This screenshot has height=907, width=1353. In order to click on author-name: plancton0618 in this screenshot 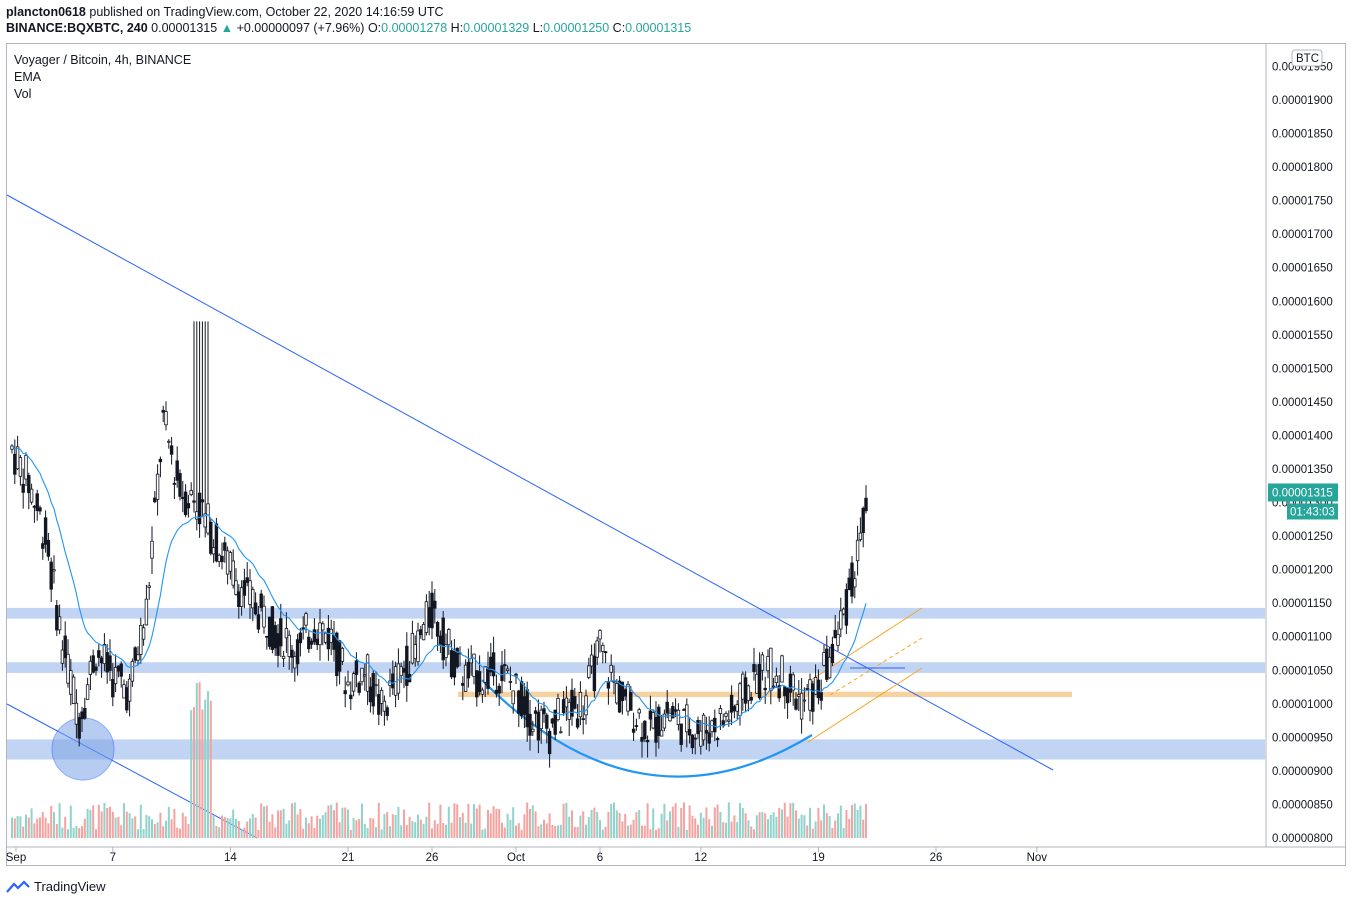, I will do `click(46, 12)`.